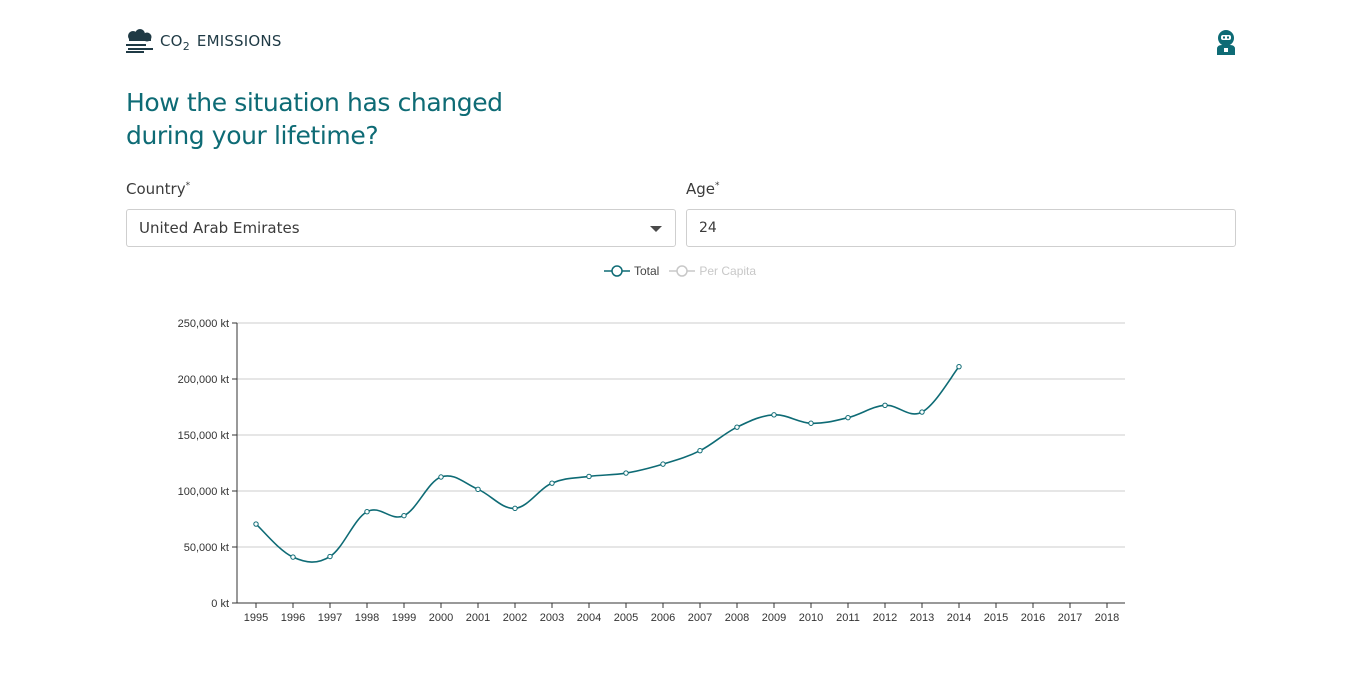 This screenshot has height=684, width=1361. What do you see at coordinates (220, 604) in the screenshot?
I see `y-tick-label: 0 kt` at bounding box center [220, 604].